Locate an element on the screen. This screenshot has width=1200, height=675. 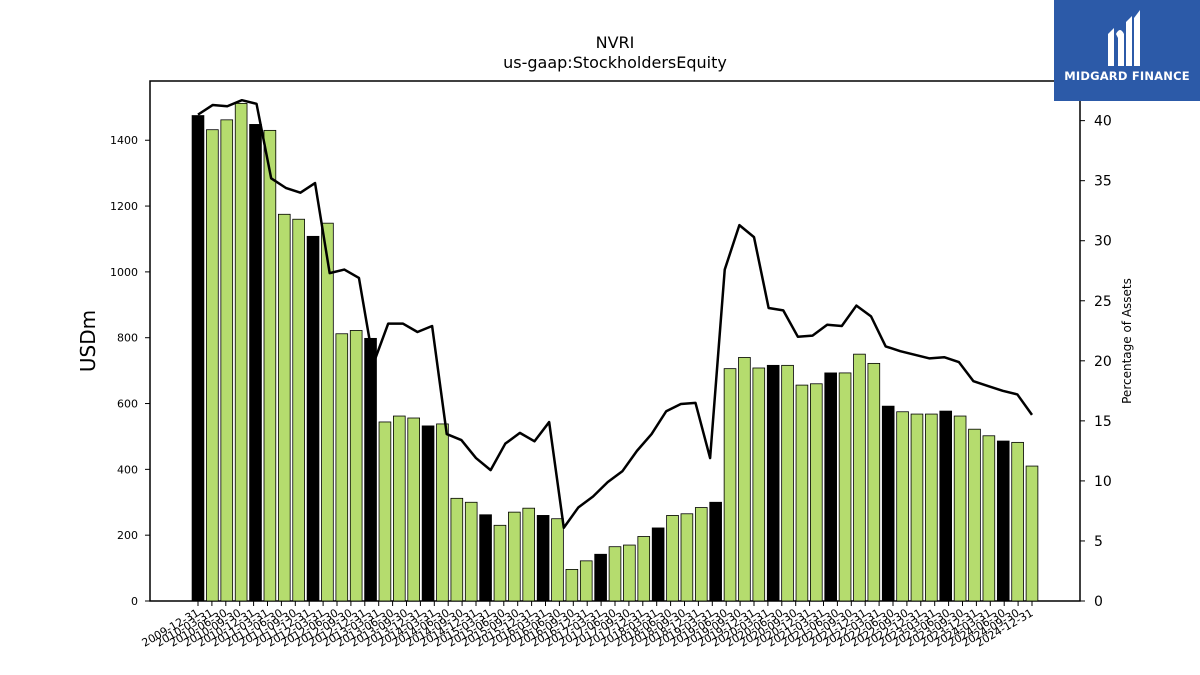
y-tick-label: 200 is located at coordinates (127, 535).